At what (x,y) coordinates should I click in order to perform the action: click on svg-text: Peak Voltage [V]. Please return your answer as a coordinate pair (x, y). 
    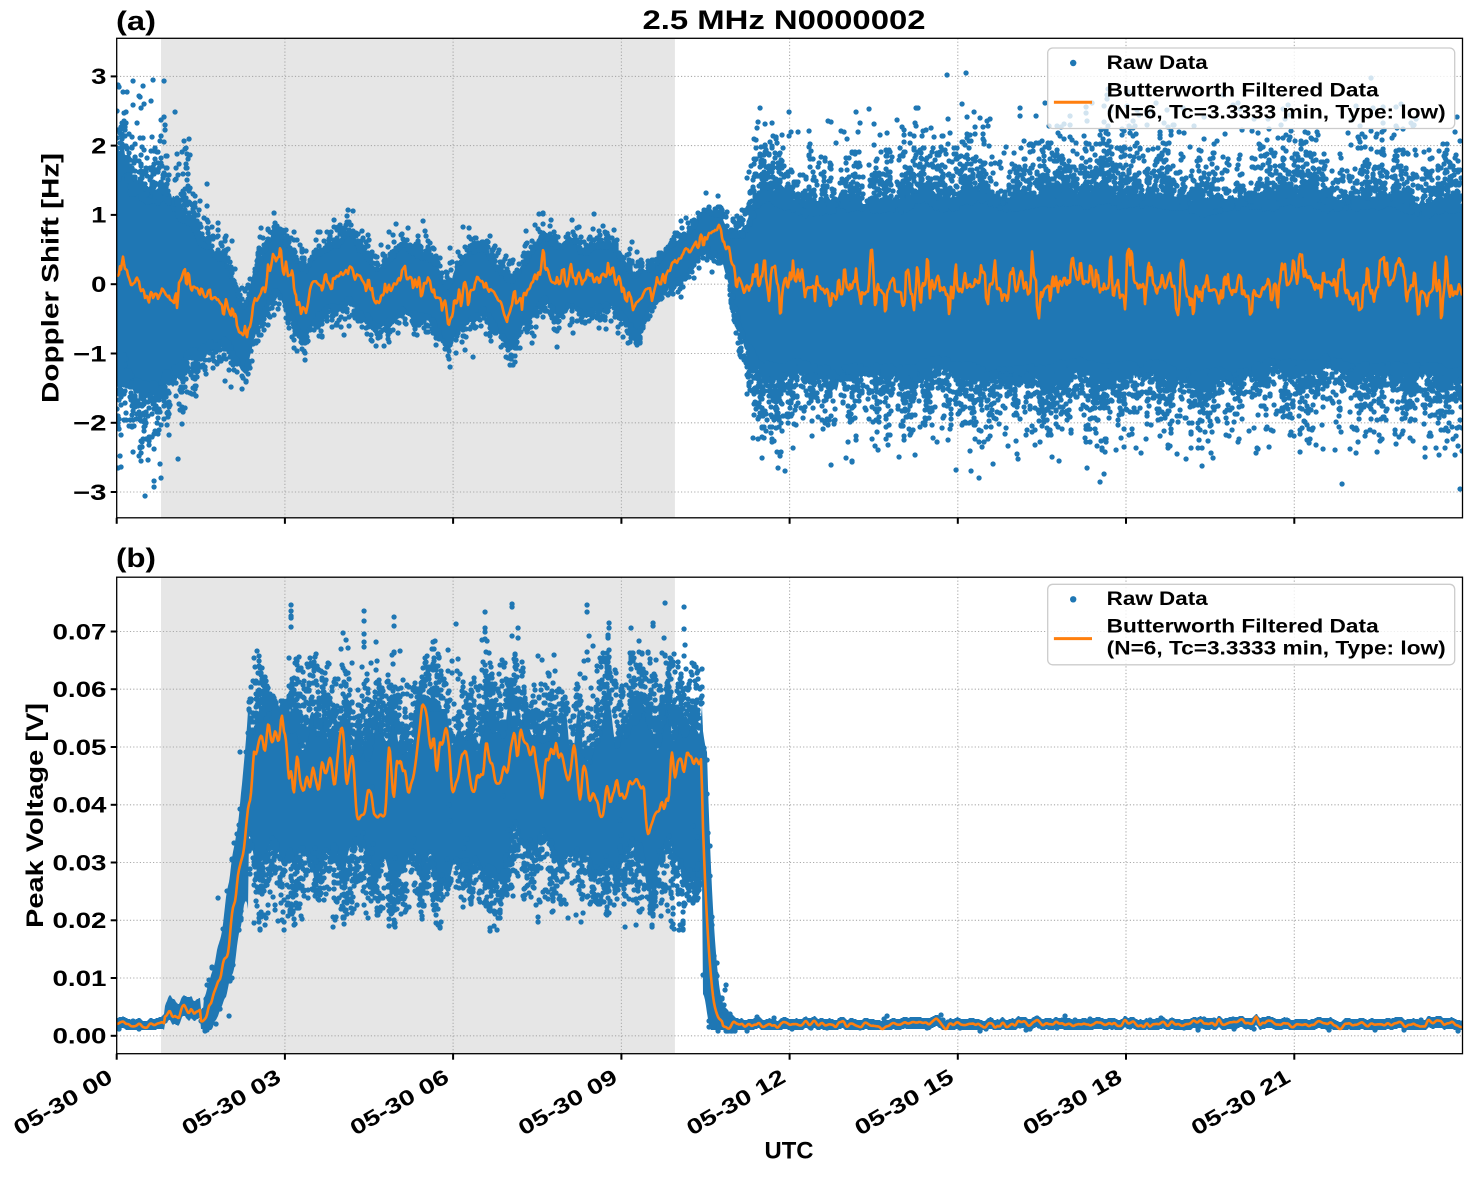
    Looking at the image, I should click on (35, 815).